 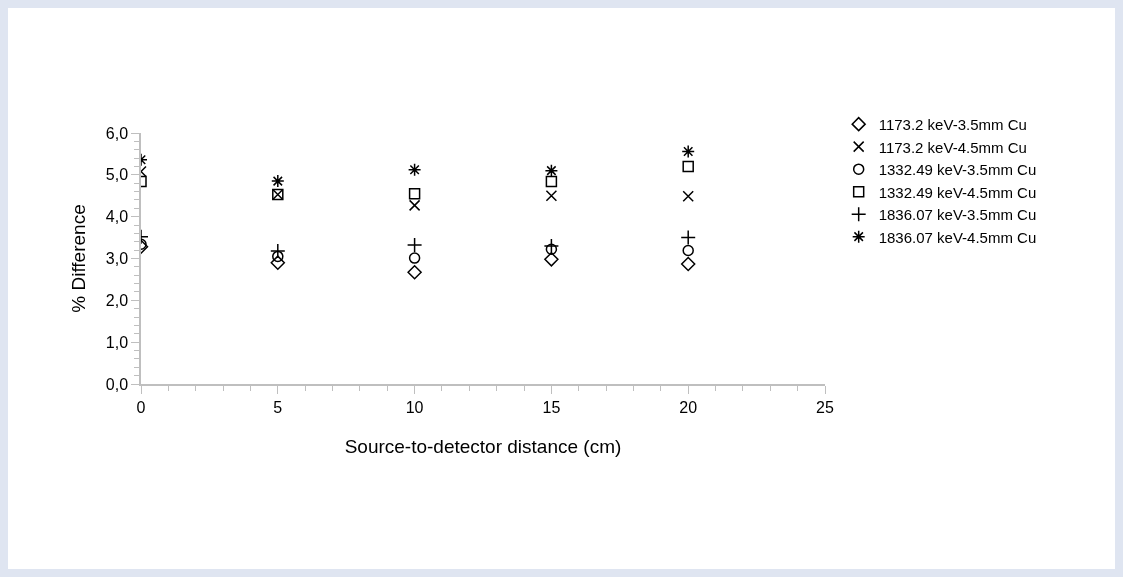 What do you see at coordinates (414, 407) in the screenshot?
I see `x-tick-label: 10` at bounding box center [414, 407].